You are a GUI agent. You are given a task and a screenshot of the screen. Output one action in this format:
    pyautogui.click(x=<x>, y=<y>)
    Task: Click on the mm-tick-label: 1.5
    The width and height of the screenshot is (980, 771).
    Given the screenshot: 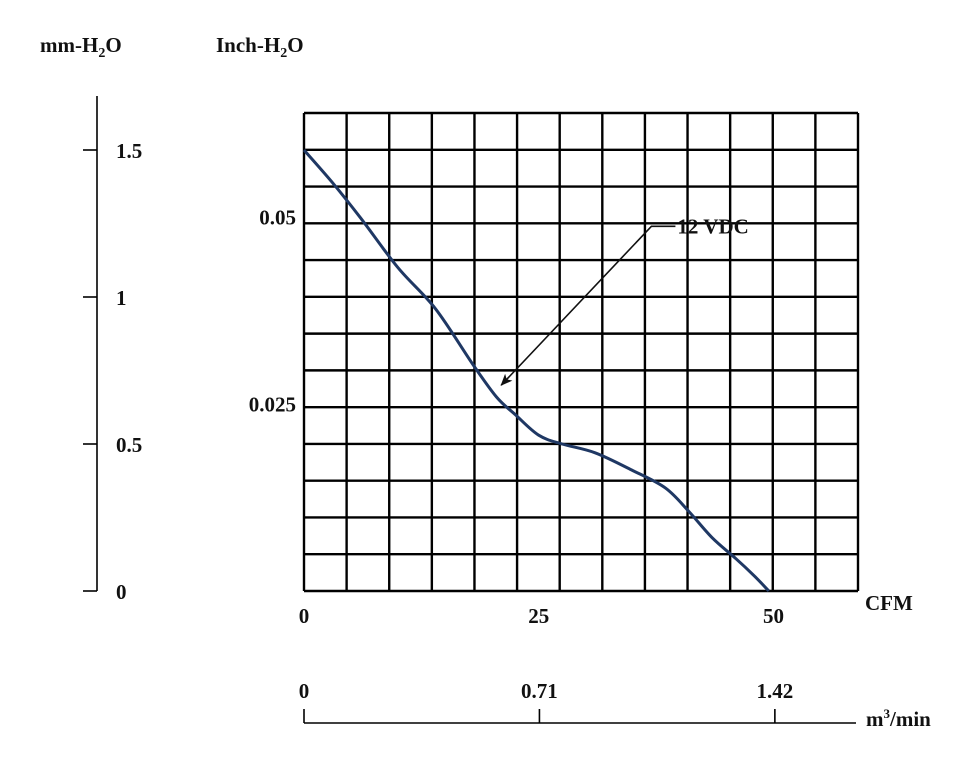 What is the action you would take?
    pyautogui.click(x=129, y=151)
    